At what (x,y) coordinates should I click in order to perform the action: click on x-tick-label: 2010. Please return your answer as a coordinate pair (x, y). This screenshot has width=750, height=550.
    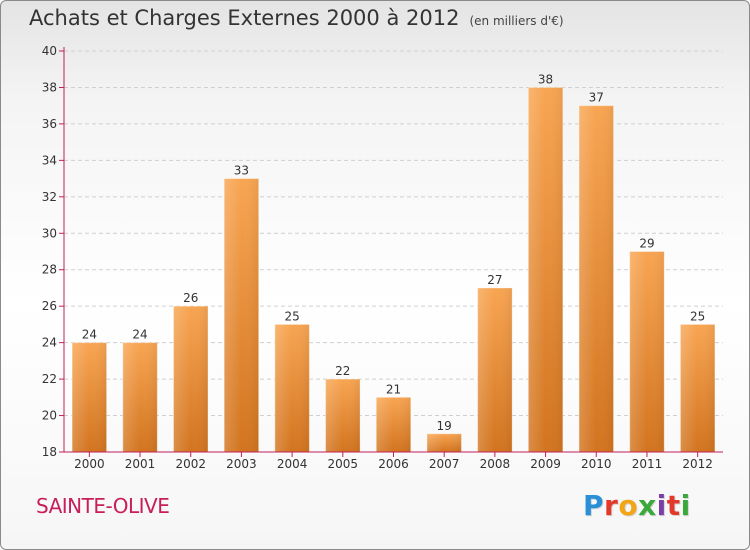
    Looking at the image, I should click on (596, 464).